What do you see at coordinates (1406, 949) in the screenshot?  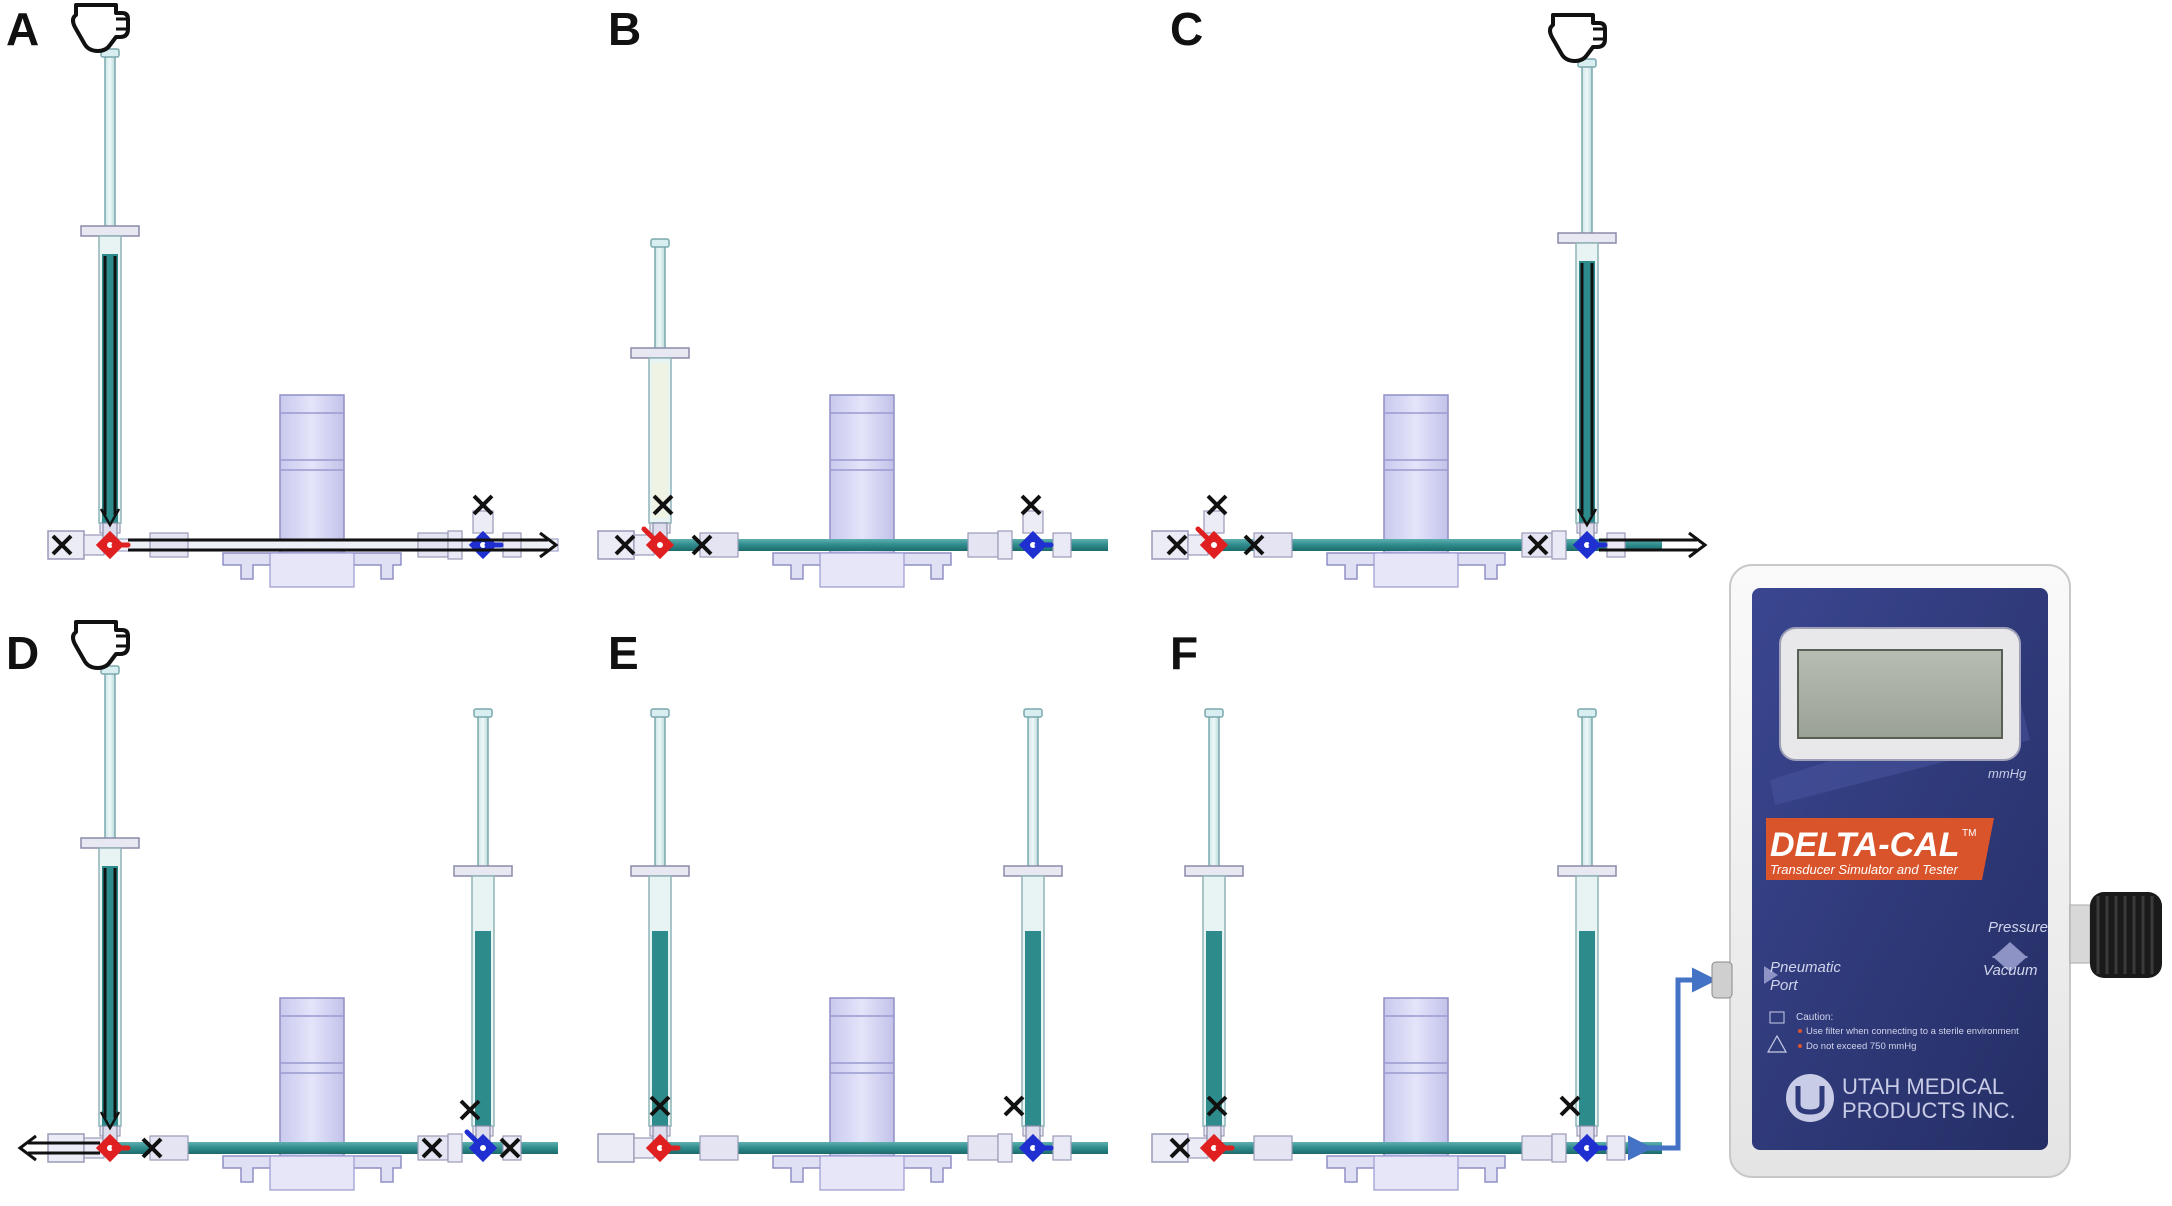 I see `panel-f` at bounding box center [1406, 949].